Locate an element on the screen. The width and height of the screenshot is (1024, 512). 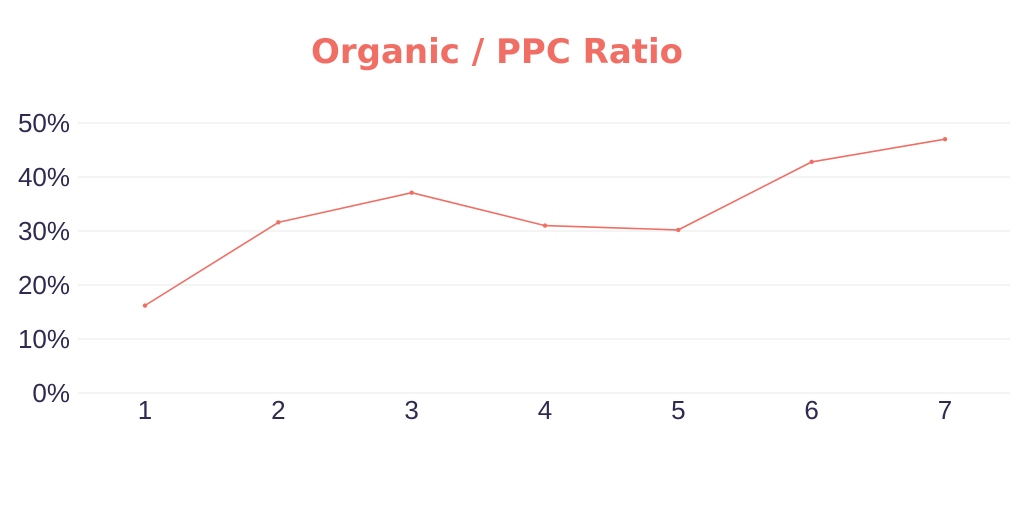
x-tick-label: 3 is located at coordinates (411, 410).